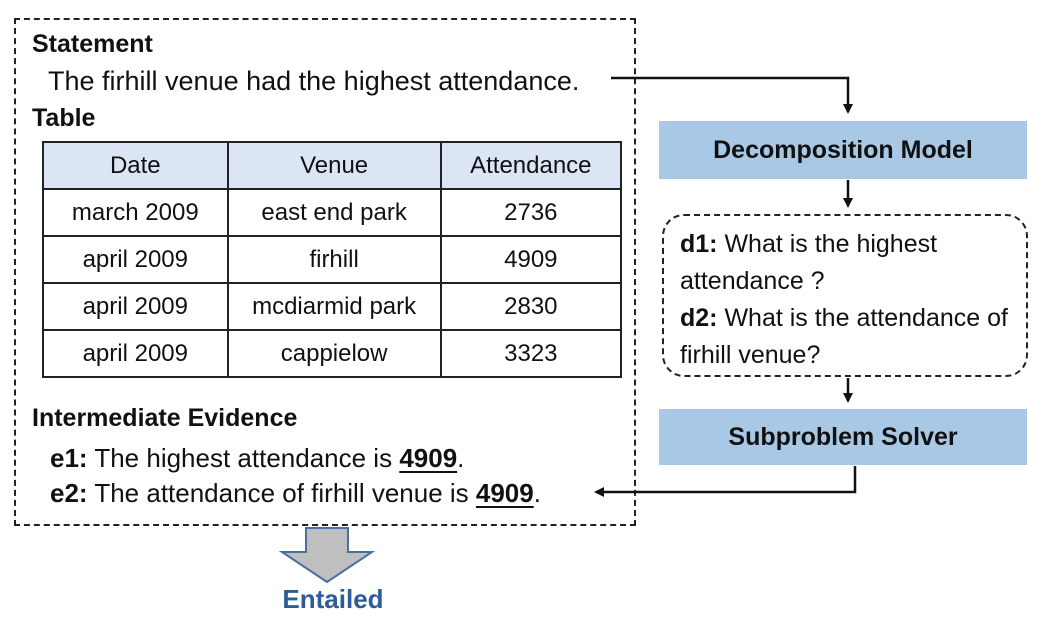 Image resolution: width=1043 pixels, height=622 pixels. Describe the element at coordinates (843, 437) in the screenshot. I see `subproblem-solver-box: Subproblem Solver` at that location.